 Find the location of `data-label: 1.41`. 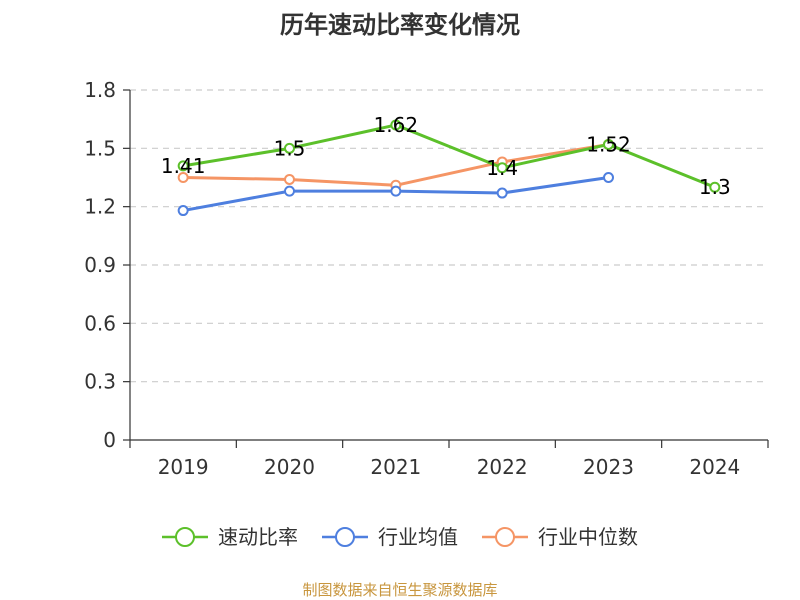

data-label: 1.41 is located at coordinates (183, 166).